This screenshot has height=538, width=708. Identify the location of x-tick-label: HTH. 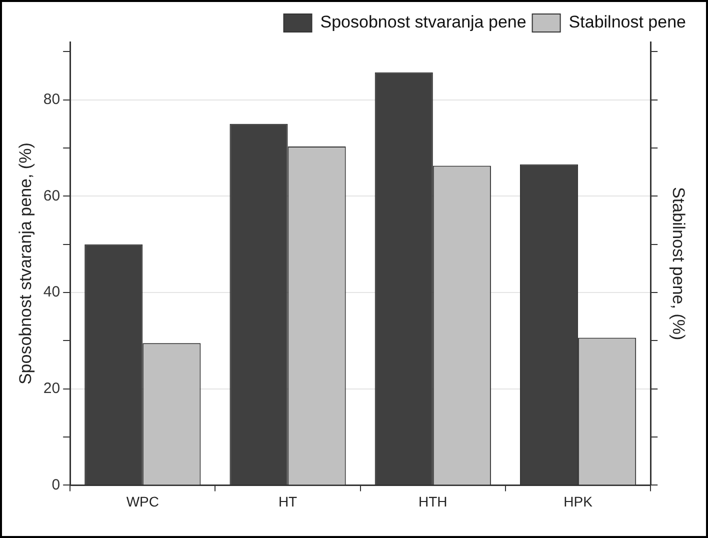
(433, 501).